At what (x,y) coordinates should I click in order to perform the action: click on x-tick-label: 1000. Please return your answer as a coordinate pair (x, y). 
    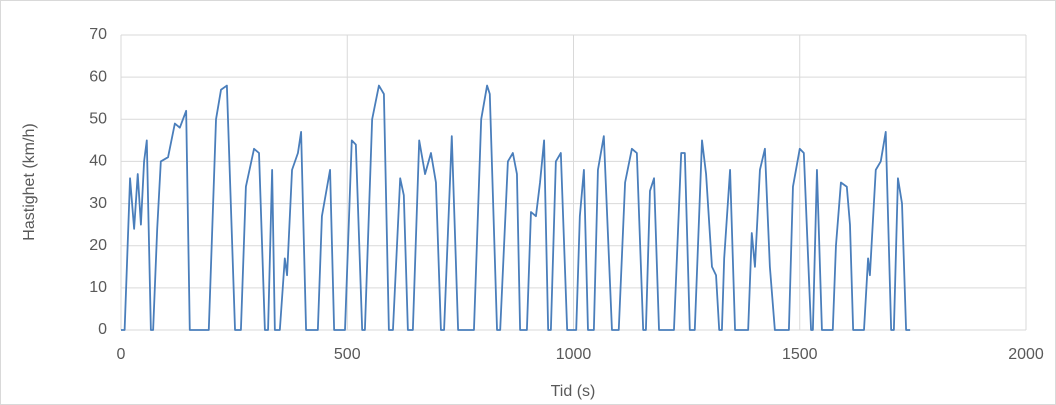
    Looking at the image, I should click on (574, 354).